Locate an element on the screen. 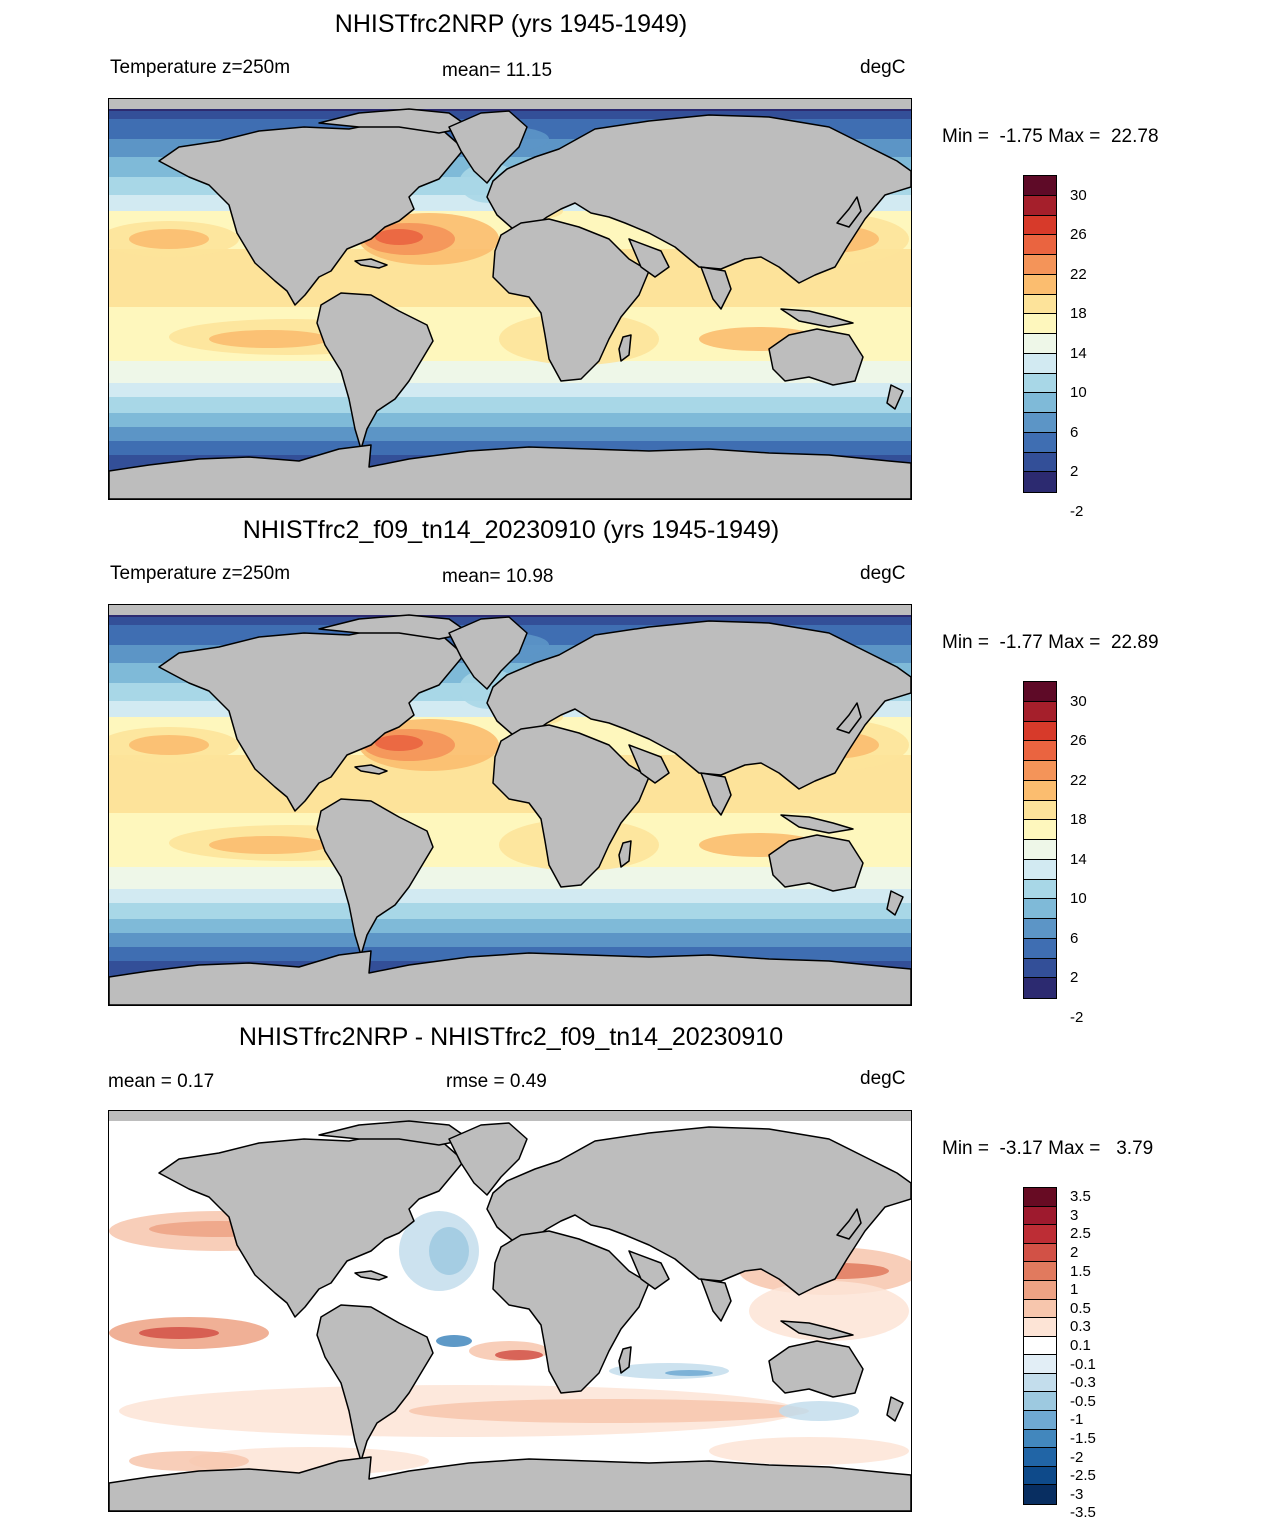 The image size is (1285, 1521). indonesia is located at coordinates (817, 824).